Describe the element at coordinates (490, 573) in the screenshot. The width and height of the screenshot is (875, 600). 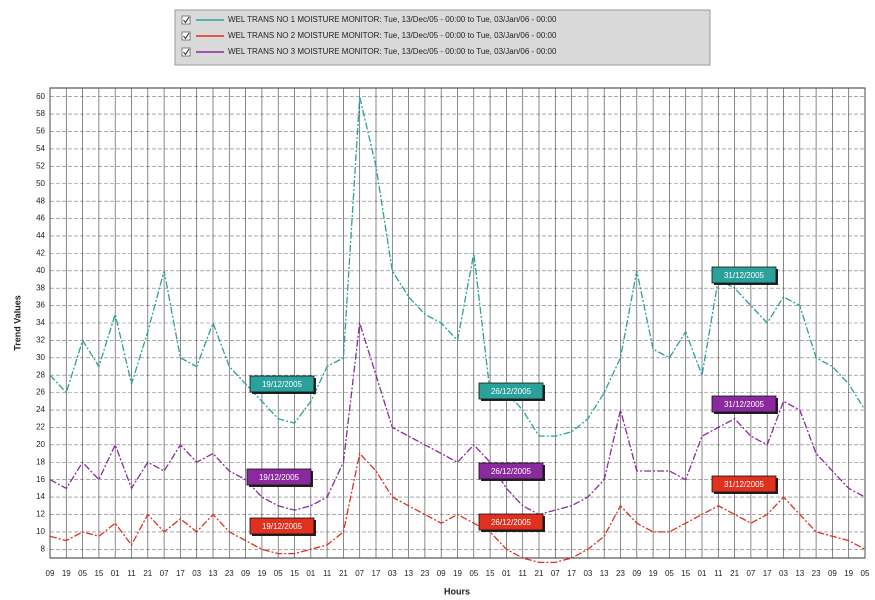
I see `x-tick-label: 15` at that location.